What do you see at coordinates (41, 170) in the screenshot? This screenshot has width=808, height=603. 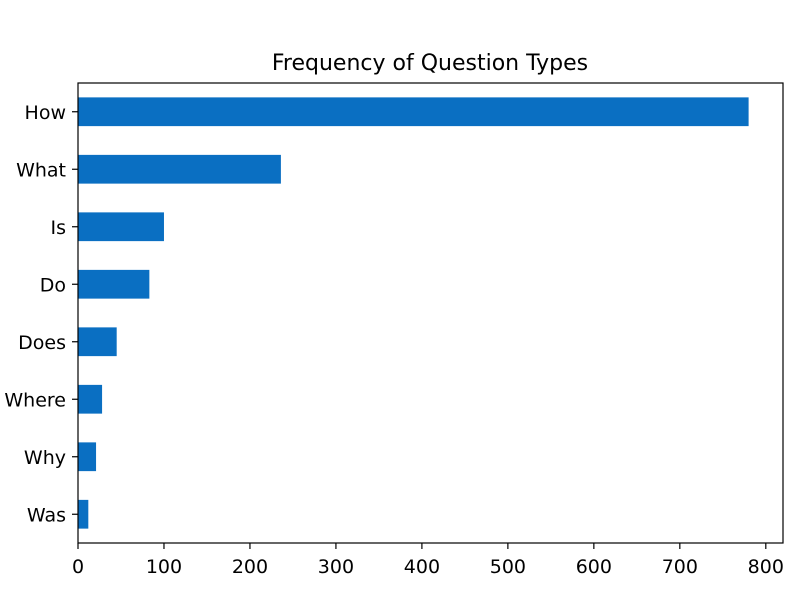 I see `y-tick-label: What` at bounding box center [41, 170].